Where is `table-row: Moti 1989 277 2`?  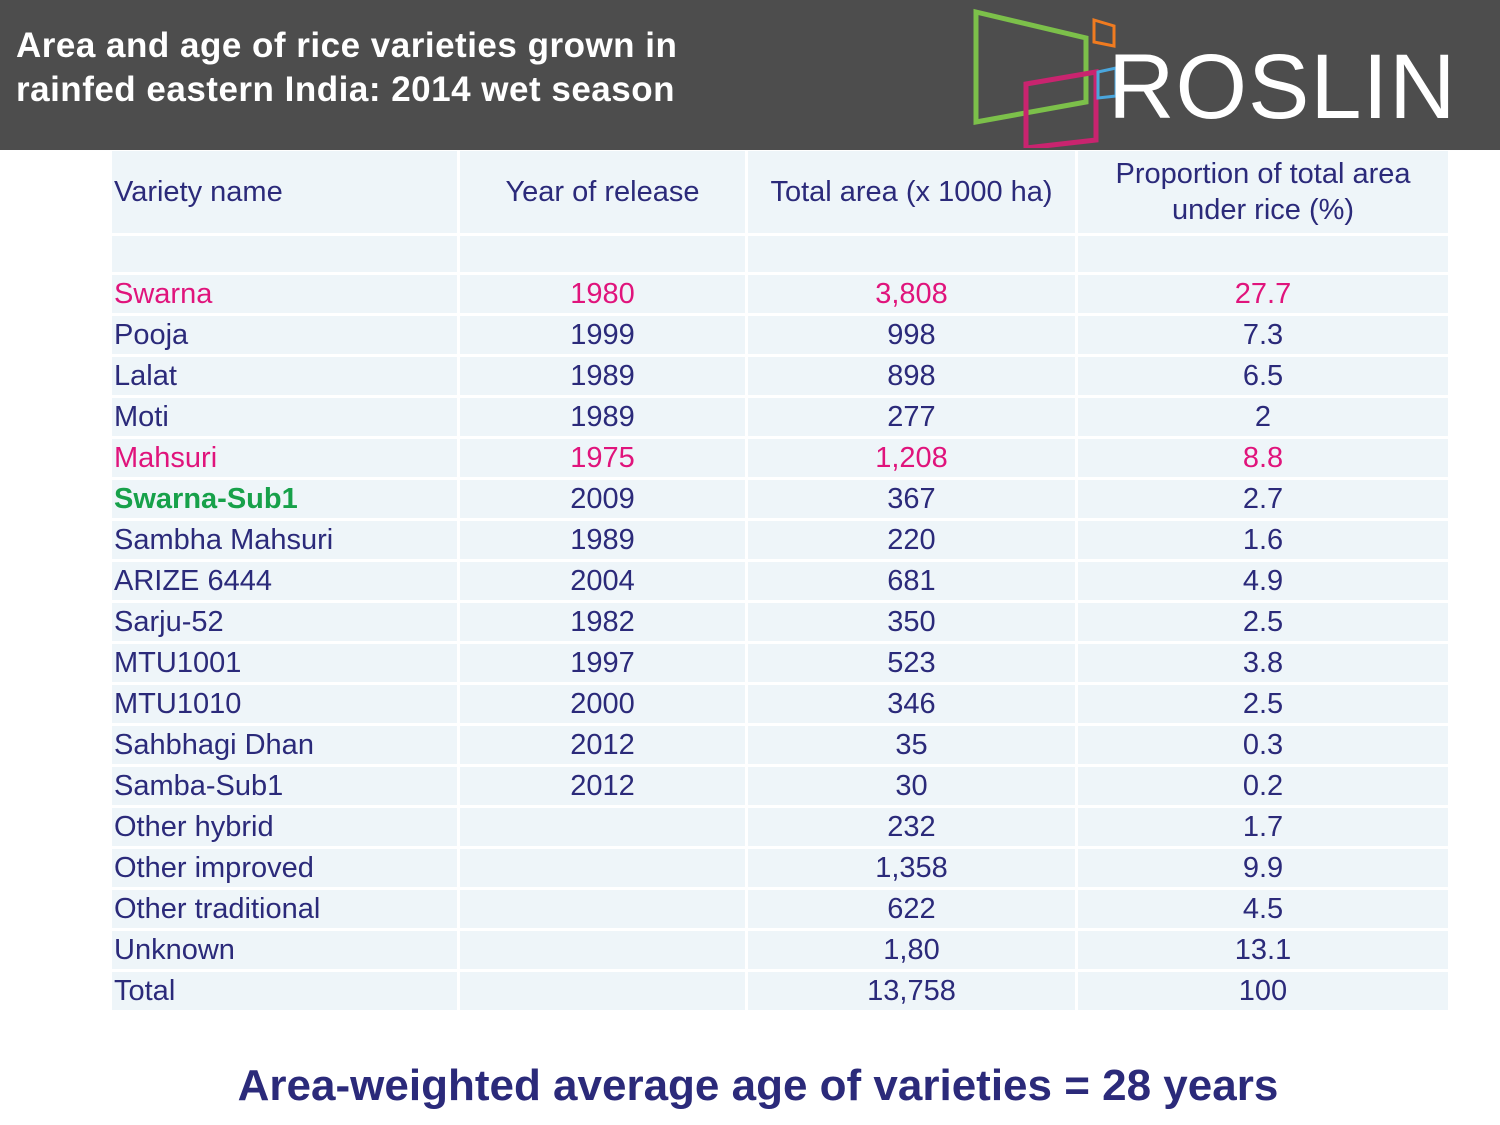 table-row: Moti 1989 277 2 is located at coordinates (780, 417).